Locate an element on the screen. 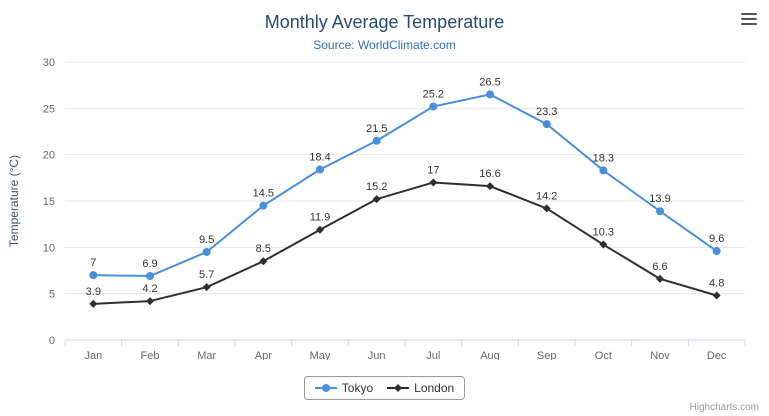 The height and width of the screenshot is (416, 769). data-label: 18.4 is located at coordinates (319, 157).